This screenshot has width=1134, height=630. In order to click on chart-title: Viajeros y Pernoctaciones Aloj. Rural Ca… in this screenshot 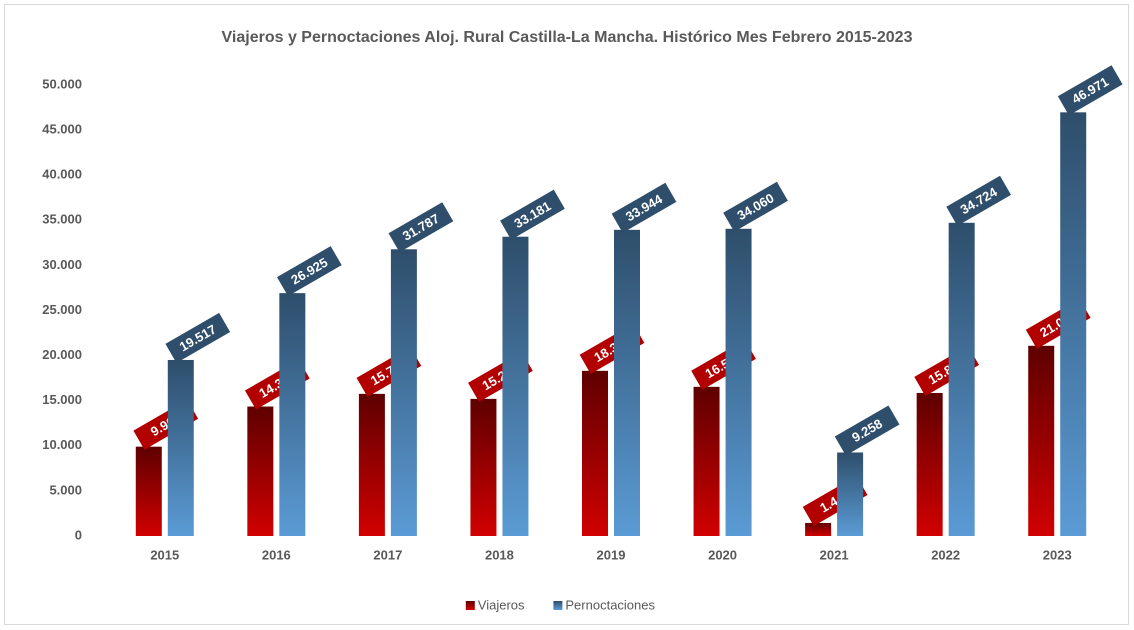, I will do `click(567, 37)`.